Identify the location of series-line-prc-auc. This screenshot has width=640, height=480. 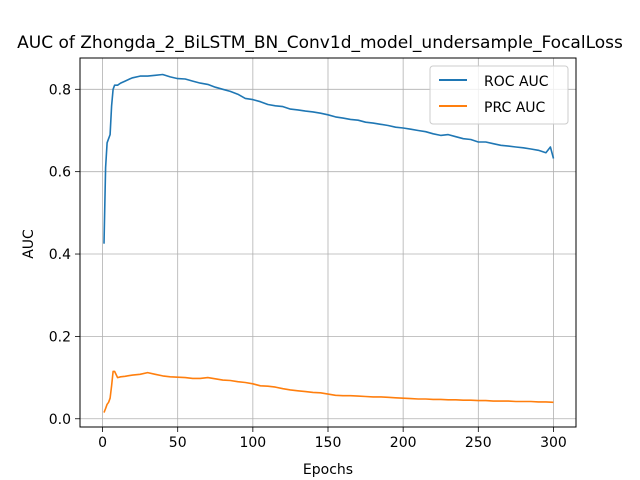
(328, 391).